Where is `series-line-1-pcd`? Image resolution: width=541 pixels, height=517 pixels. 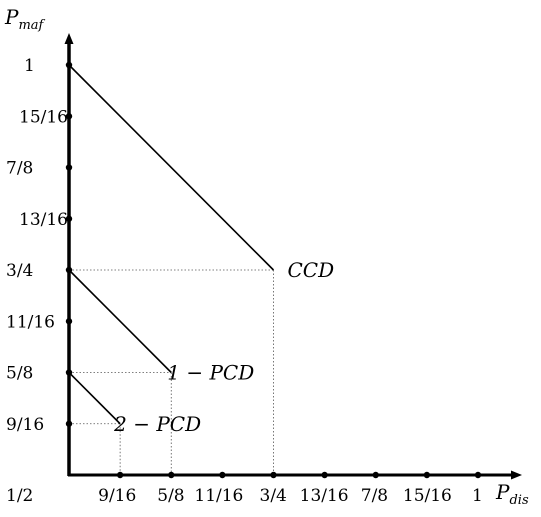 series-line-1-pcd is located at coordinates (120, 321).